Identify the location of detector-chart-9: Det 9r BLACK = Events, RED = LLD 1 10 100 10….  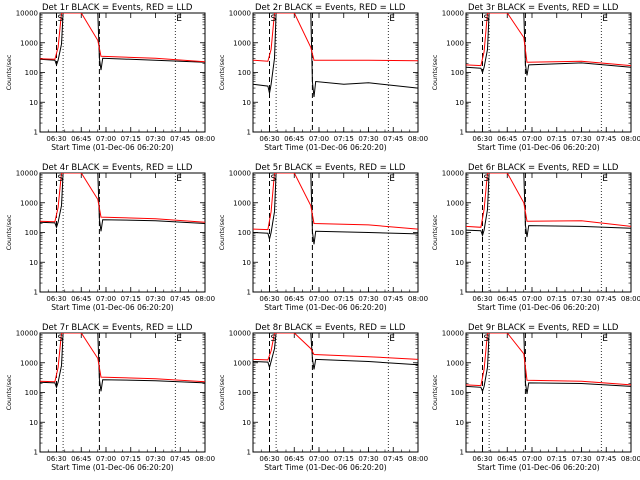
(533, 400).